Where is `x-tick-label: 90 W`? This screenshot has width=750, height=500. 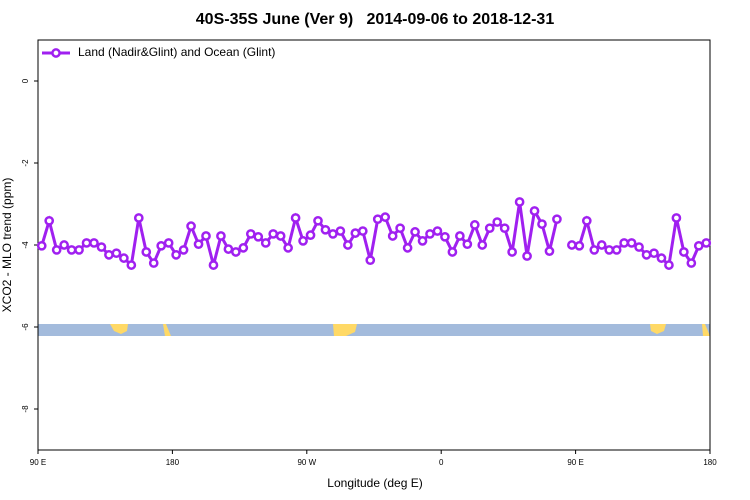
x-tick-label: 90 W is located at coordinates (306, 462).